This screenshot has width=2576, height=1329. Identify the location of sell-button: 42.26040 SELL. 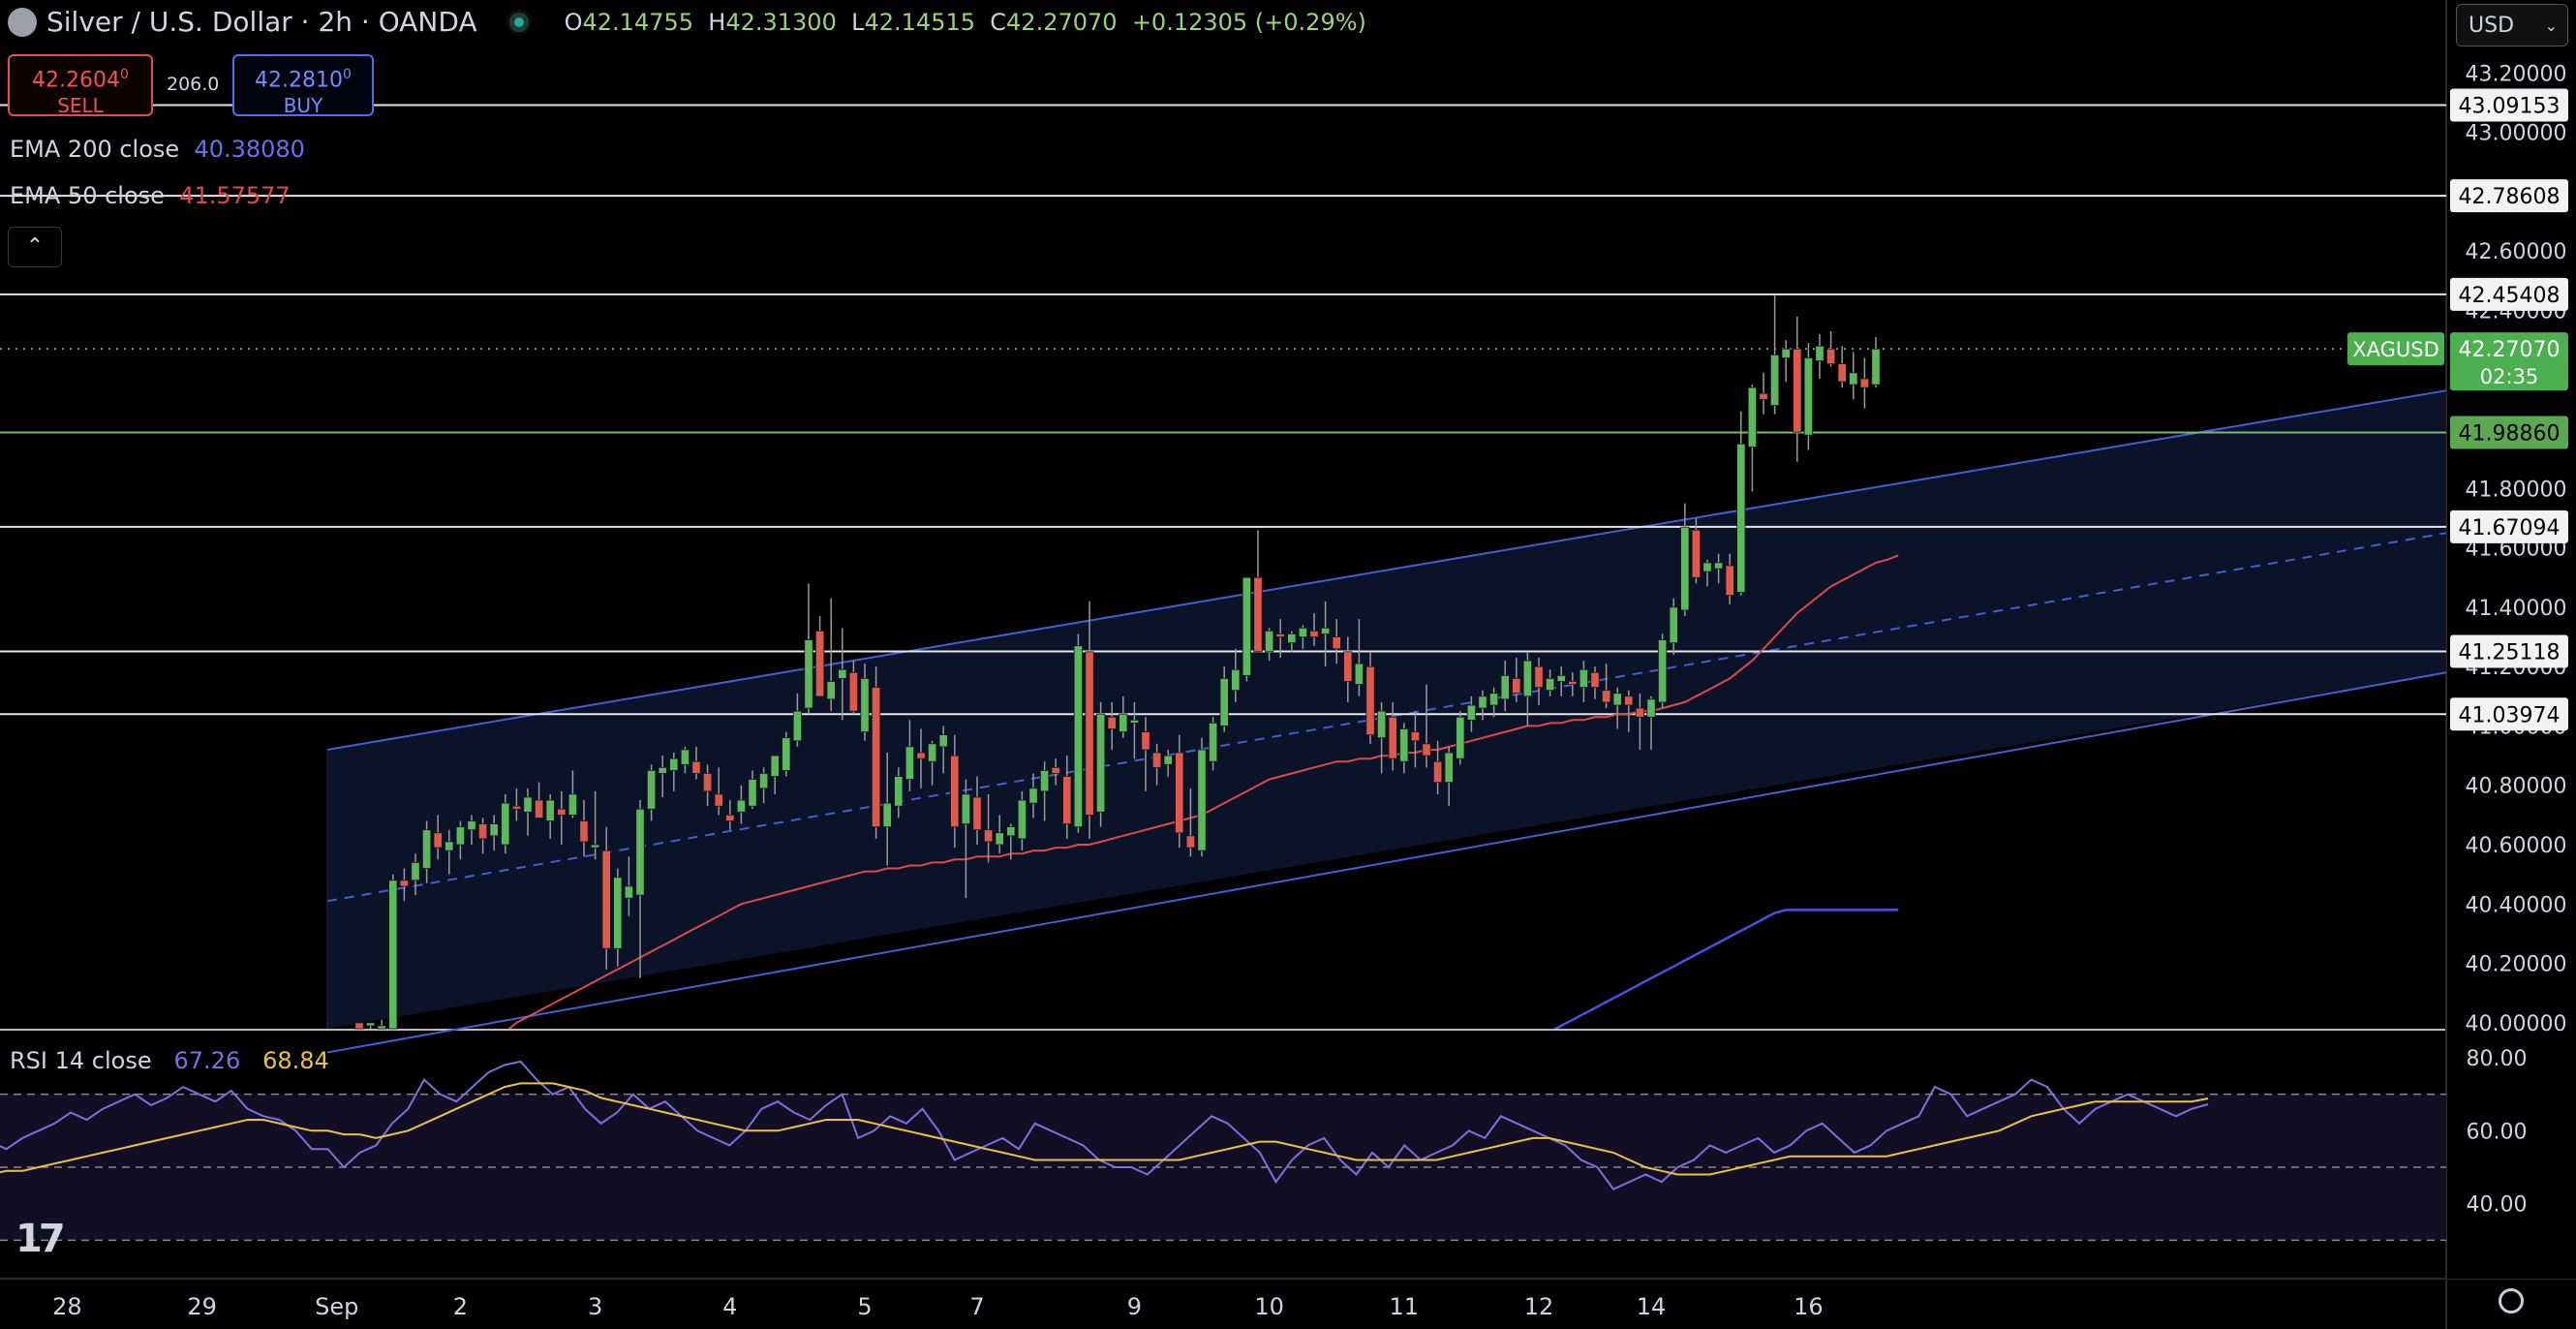
(80, 85).